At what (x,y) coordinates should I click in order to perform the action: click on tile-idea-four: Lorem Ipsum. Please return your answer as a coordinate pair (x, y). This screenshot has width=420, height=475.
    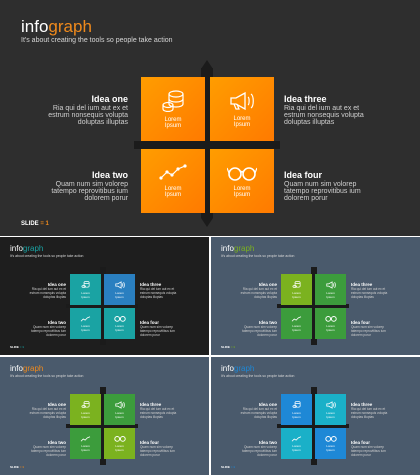
    Looking at the image, I should click on (242, 181).